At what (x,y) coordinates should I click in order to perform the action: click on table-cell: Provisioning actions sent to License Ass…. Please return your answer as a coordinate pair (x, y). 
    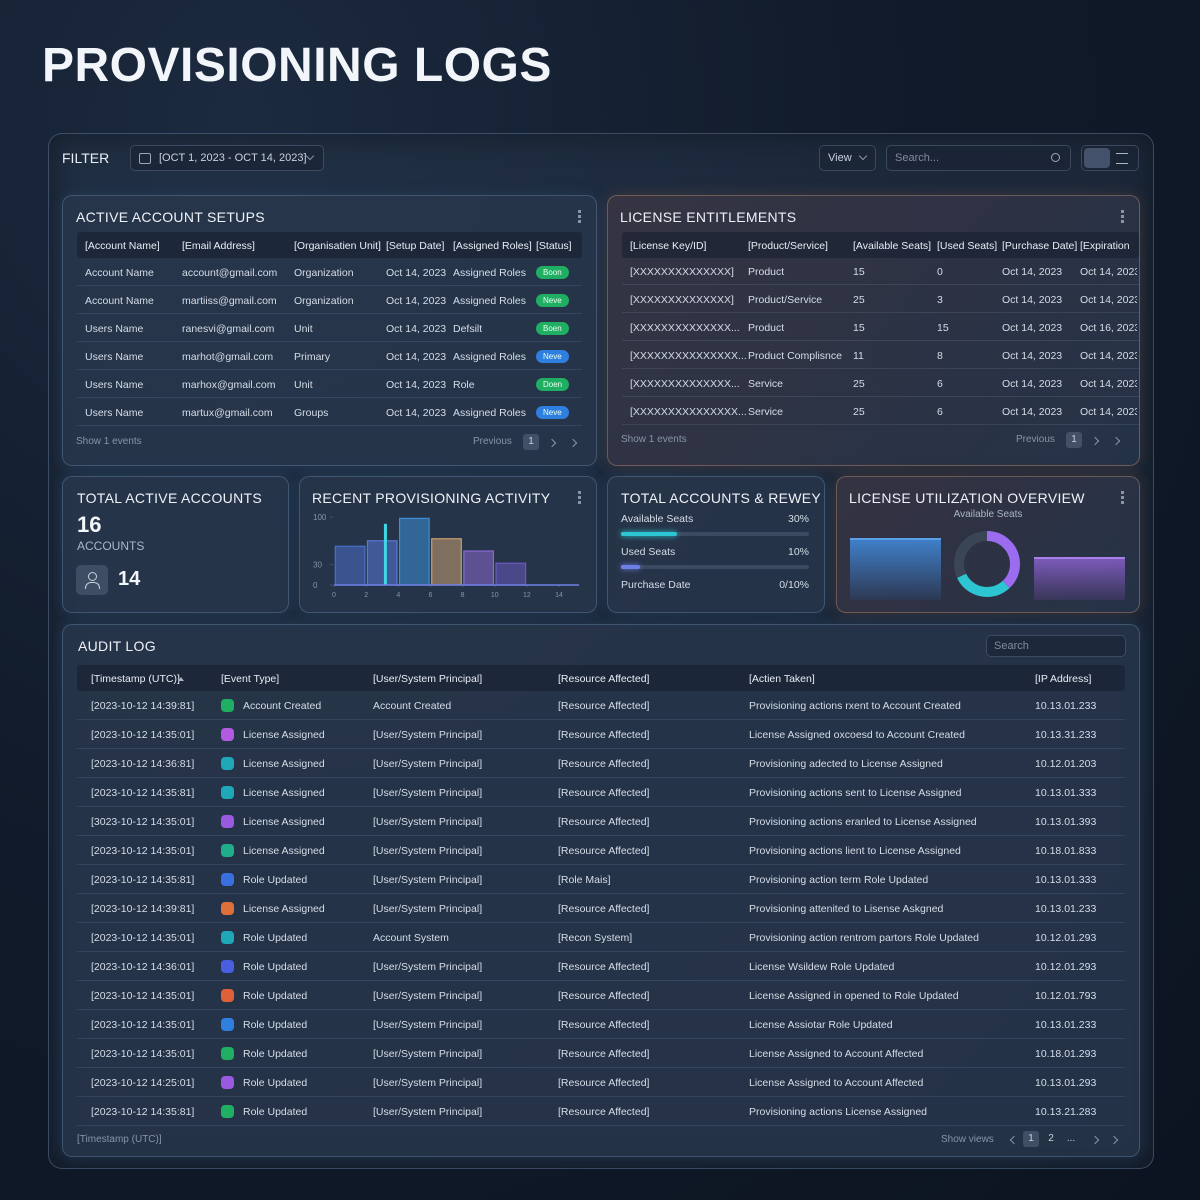
    Looking at the image, I should click on (855, 793).